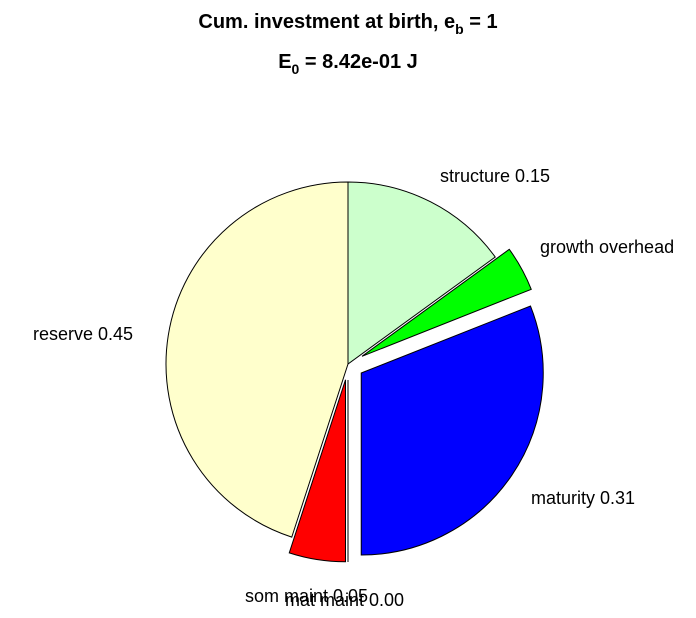 This screenshot has height=618, width=696. I want to click on pie-slice-som-maint, so click(317, 471).